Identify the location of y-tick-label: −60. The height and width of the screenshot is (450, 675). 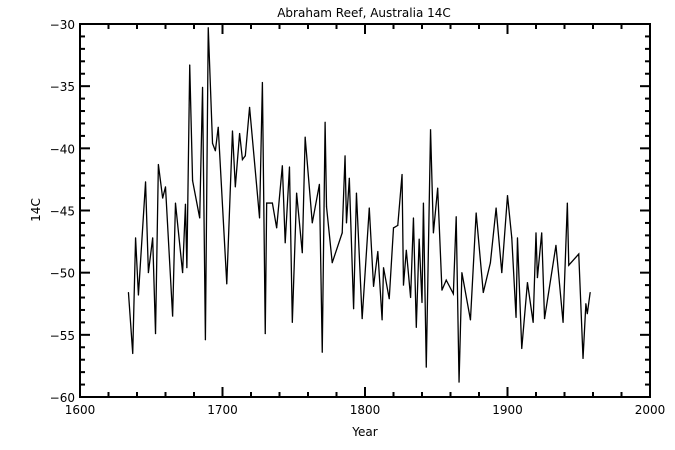
(62, 398).